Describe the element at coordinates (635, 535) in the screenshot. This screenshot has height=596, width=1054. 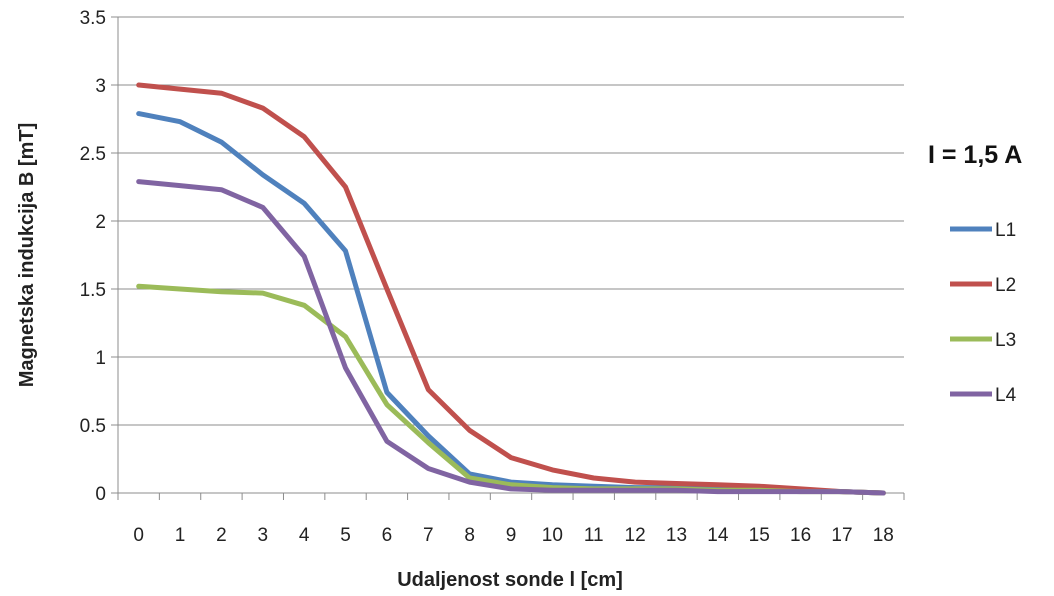
I see `x-tick-label: 12` at that location.